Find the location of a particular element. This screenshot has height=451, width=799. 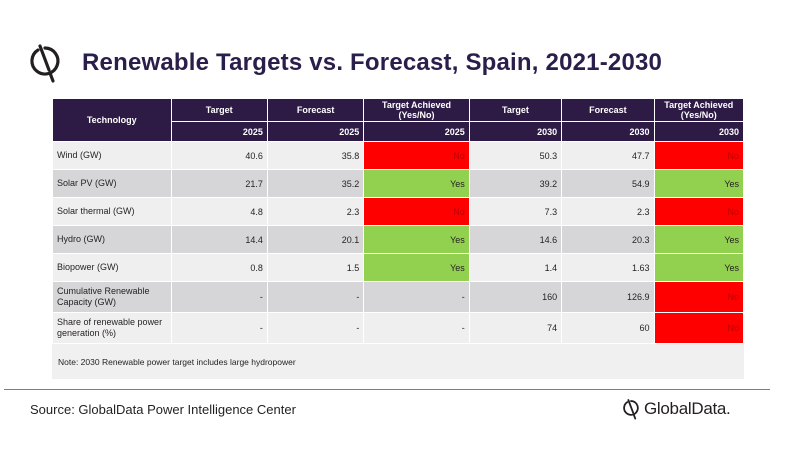

table-cell: 40.6 is located at coordinates (219, 155).